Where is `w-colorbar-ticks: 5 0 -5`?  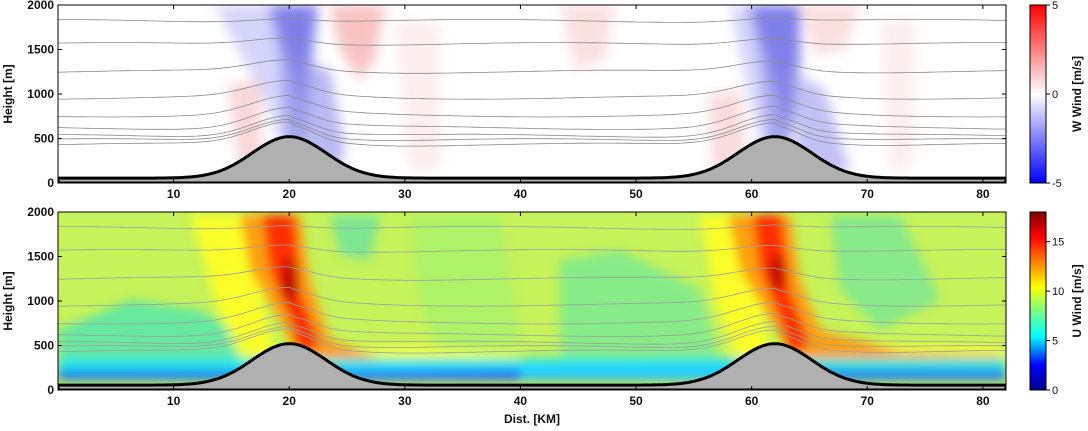 w-colorbar-ticks: 5 0 -5 is located at coordinates (1054, 95).